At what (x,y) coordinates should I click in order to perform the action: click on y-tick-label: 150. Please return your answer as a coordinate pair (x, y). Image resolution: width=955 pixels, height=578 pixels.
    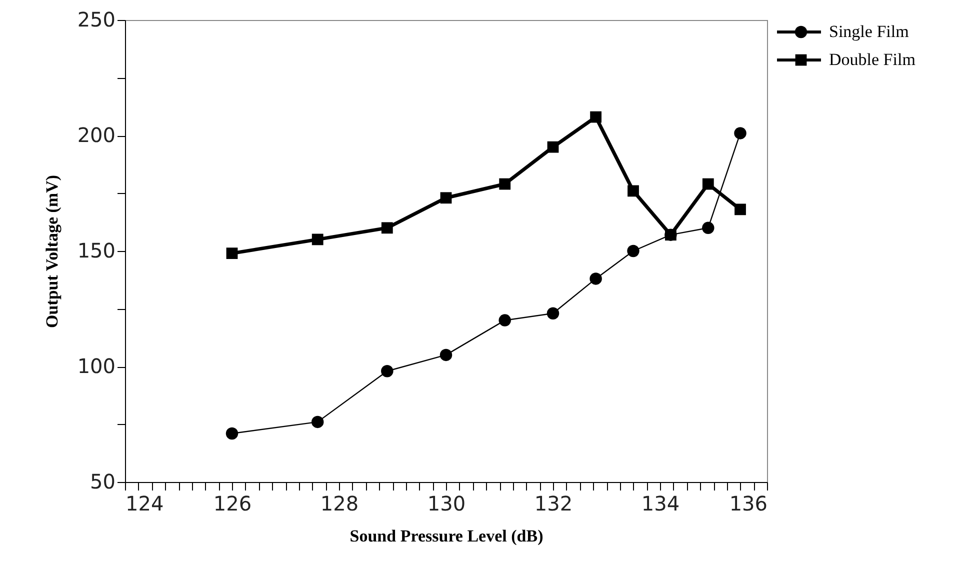
    Looking at the image, I should click on (96, 250).